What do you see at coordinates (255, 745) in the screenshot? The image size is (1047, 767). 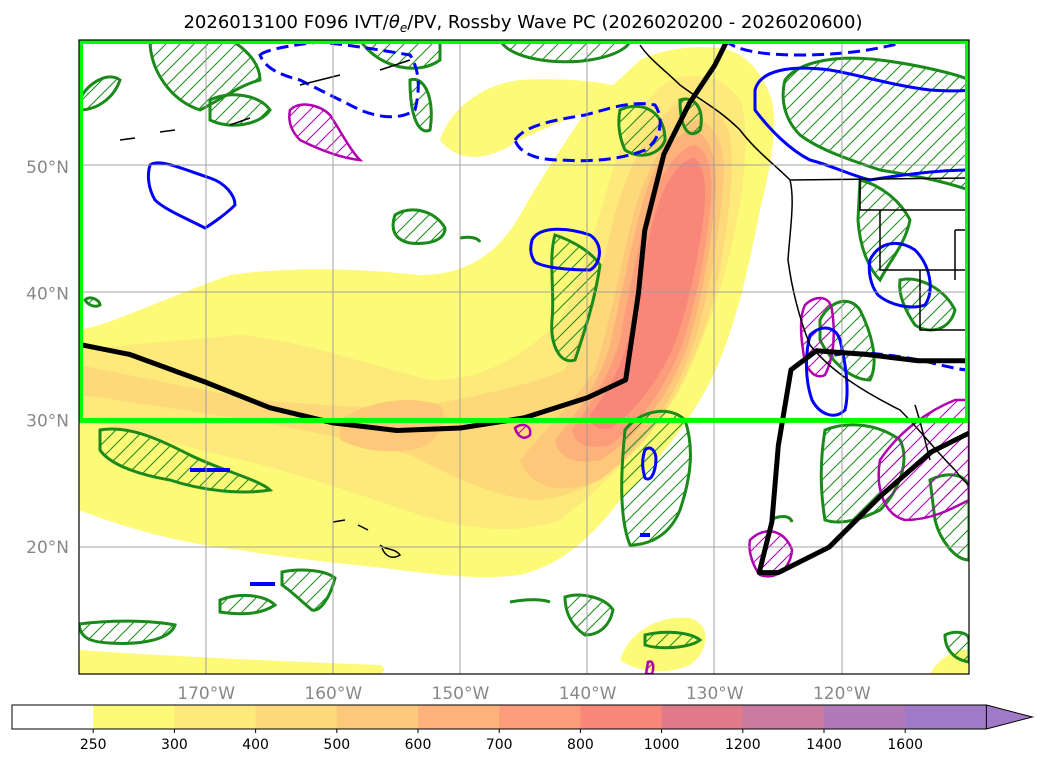 I see `colorbar-tick-label: 400` at bounding box center [255, 745].